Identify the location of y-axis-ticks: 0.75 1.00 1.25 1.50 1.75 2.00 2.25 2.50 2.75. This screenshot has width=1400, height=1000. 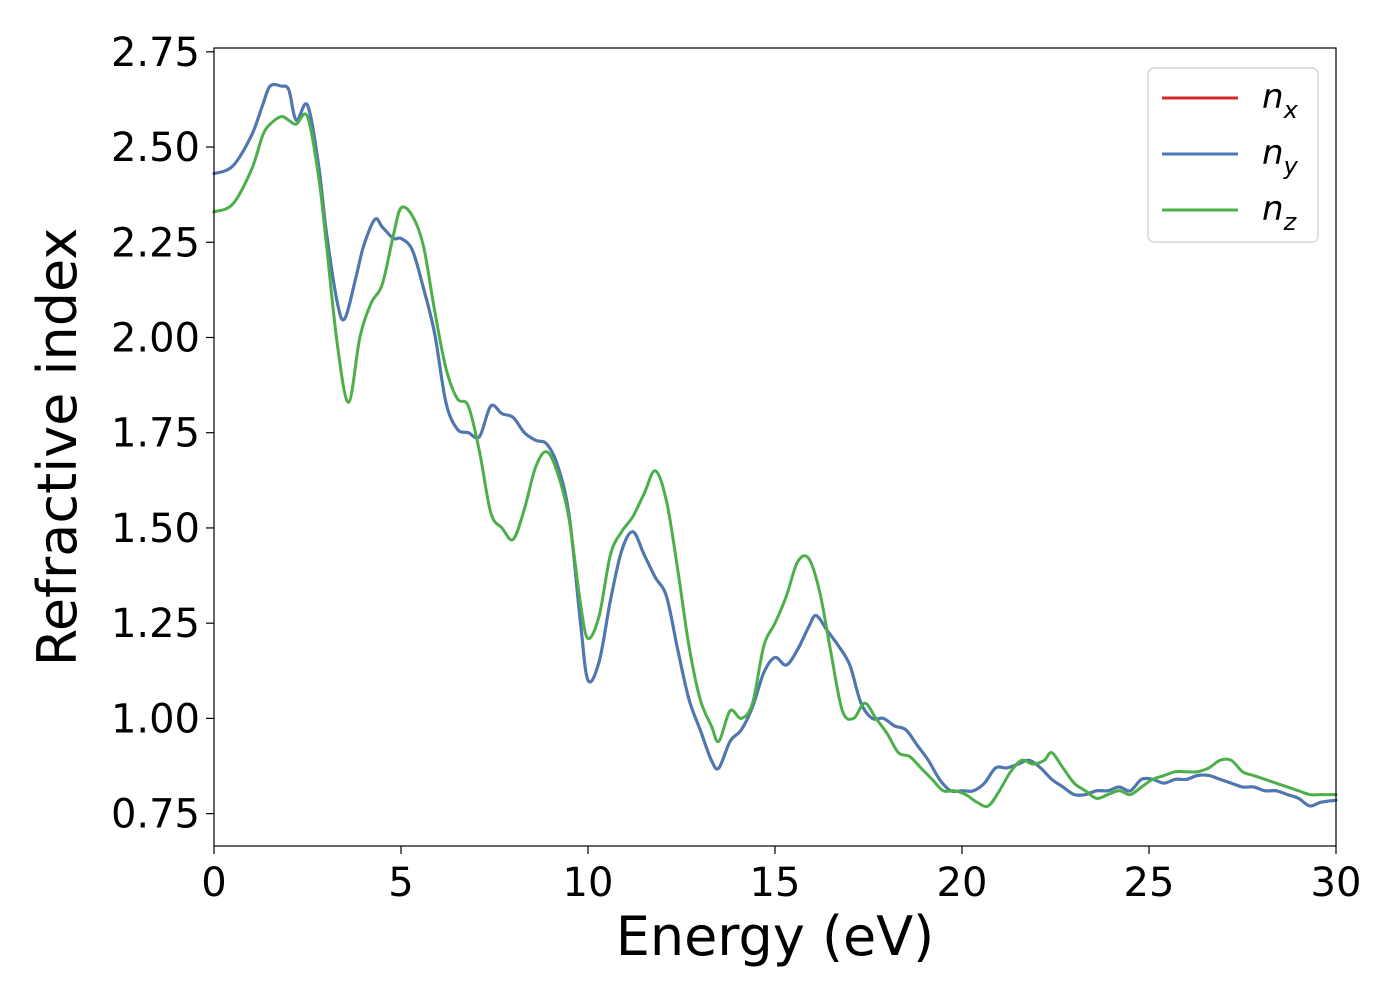
(162, 434).